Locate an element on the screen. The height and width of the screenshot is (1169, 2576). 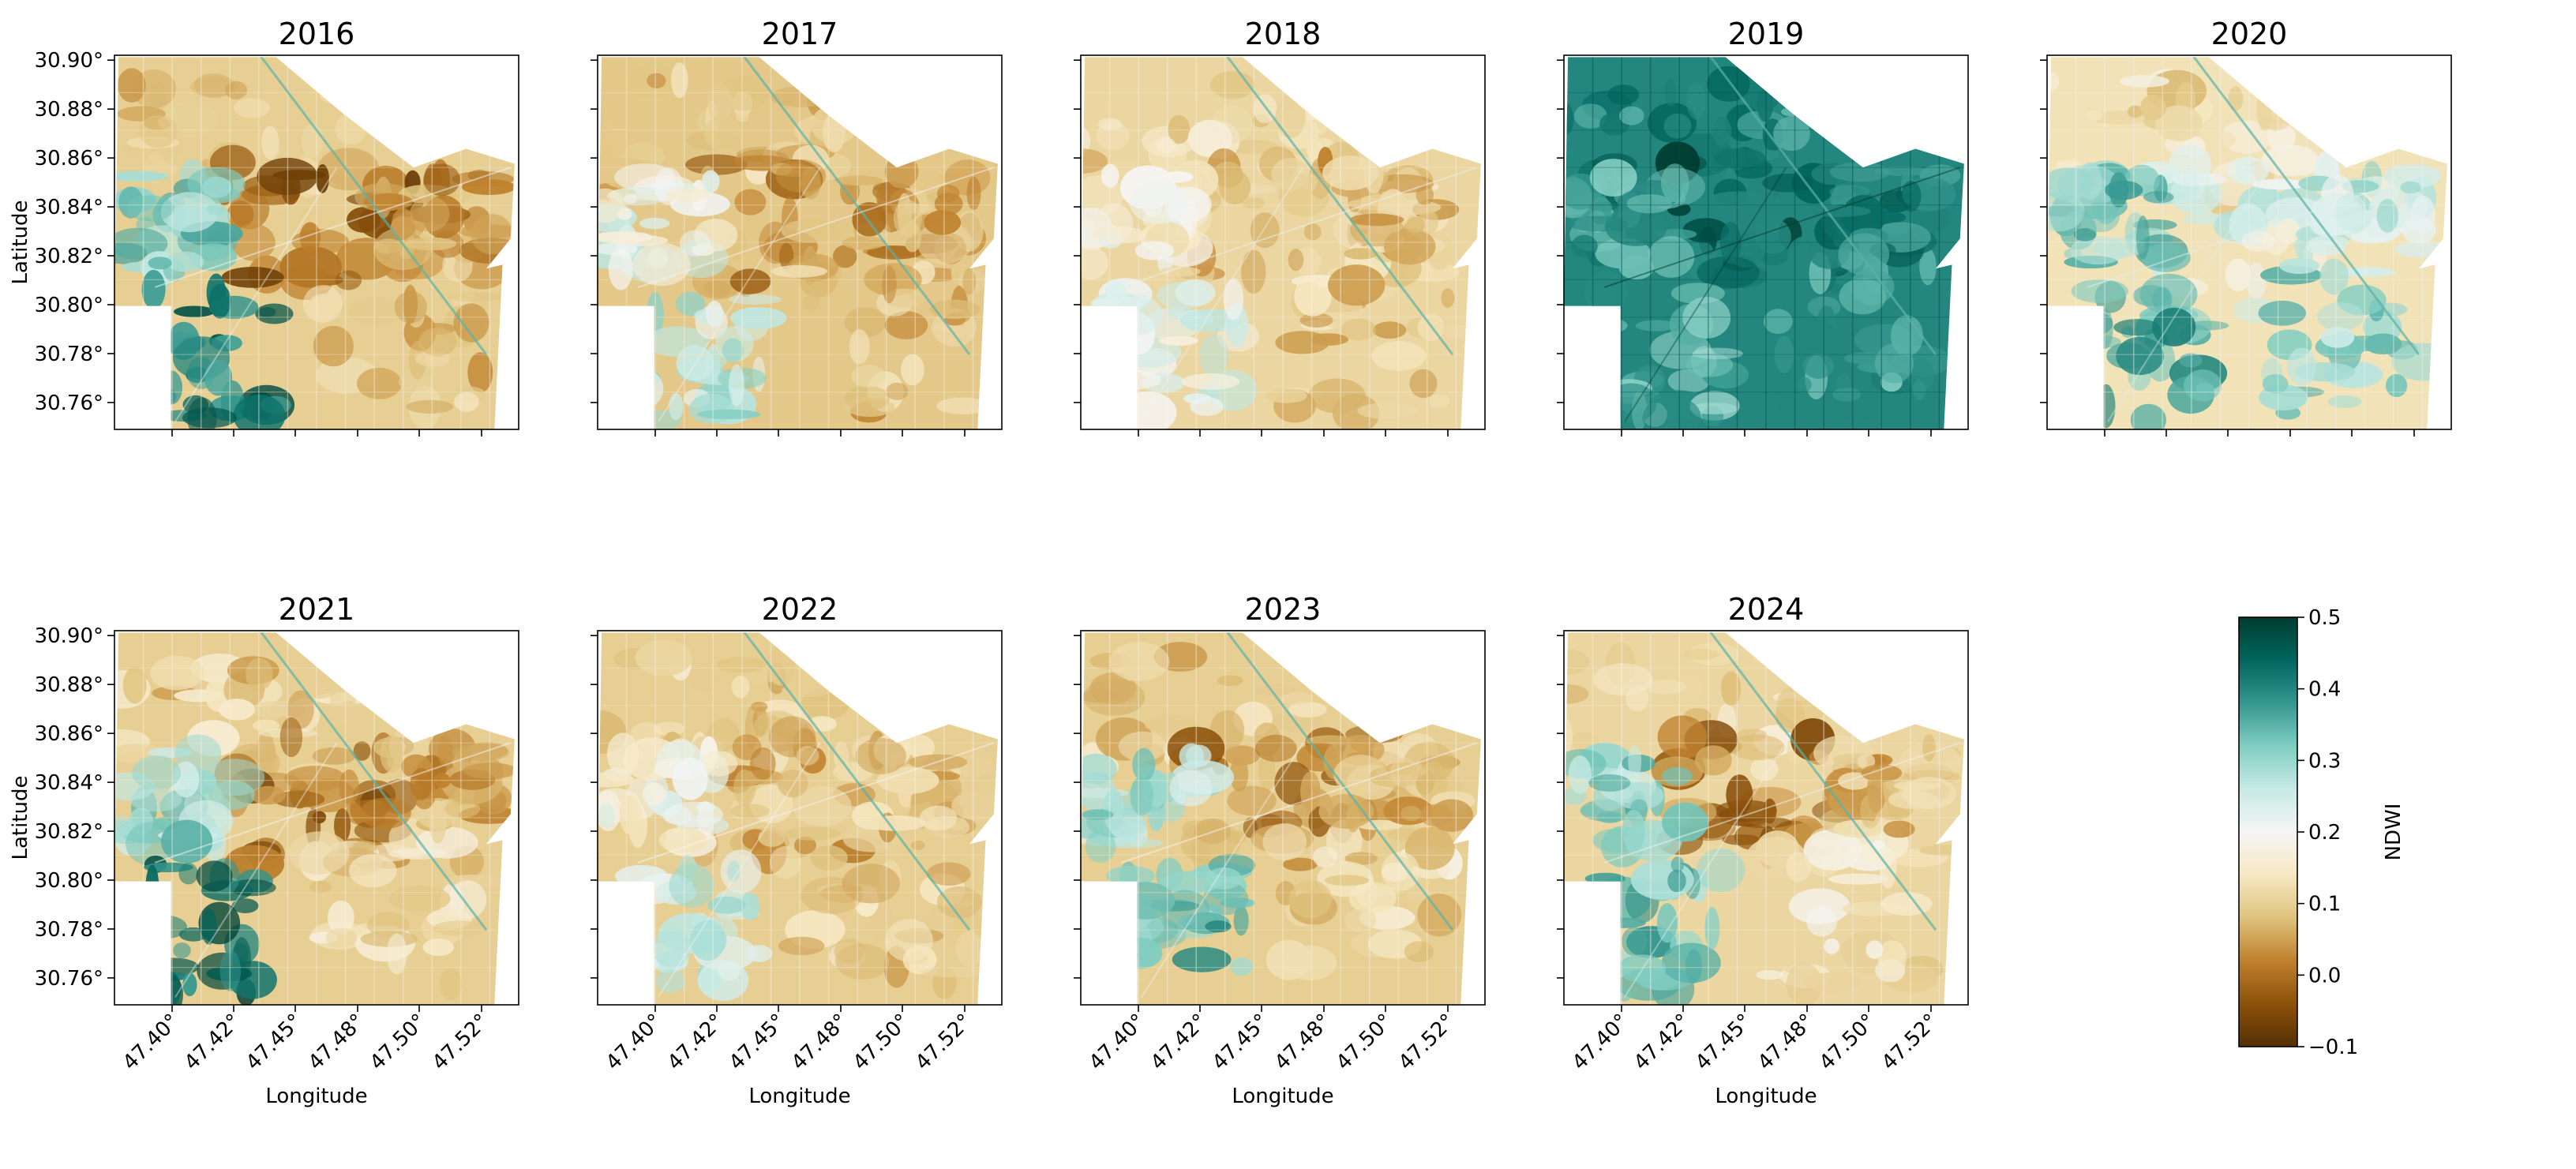
colorbar-tick-label: 0.1 is located at coordinates (2324, 905).